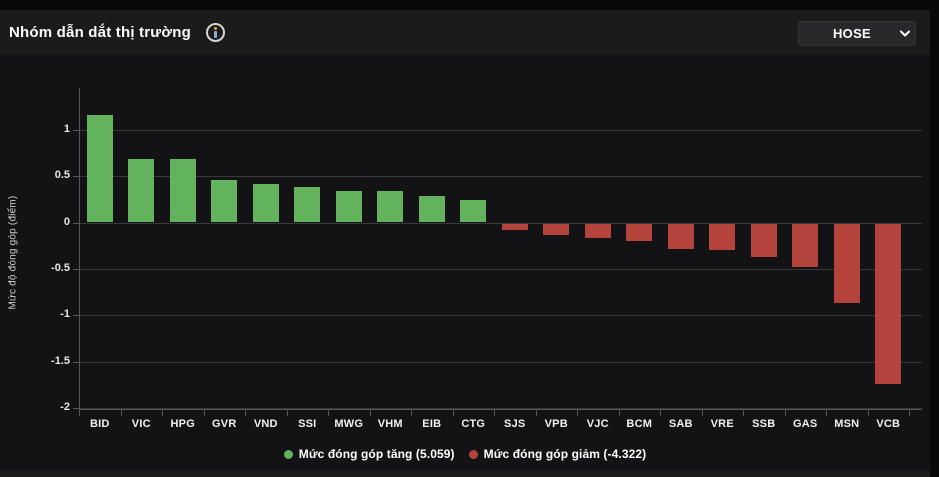 Image resolution: width=939 pixels, height=477 pixels. I want to click on bar-VND, so click(265, 203).